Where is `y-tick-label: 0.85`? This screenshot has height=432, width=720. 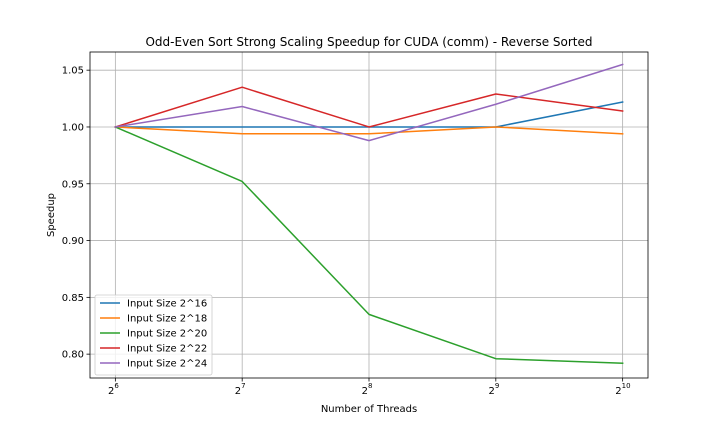 y-tick-label: 0.85 is located at coordinates (73, 298).